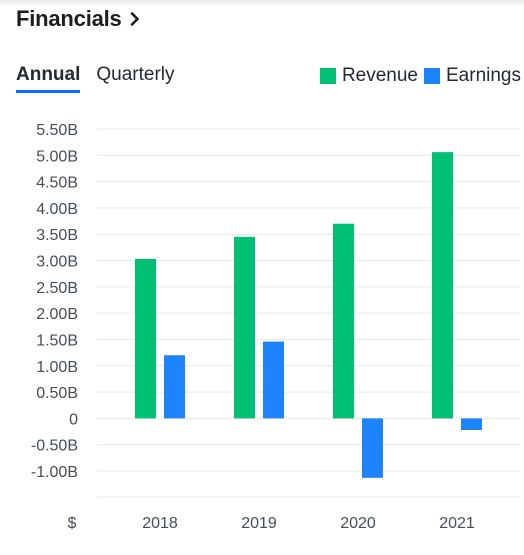  I want to click on y-tick-label: 2.50B, so click(57, 288).